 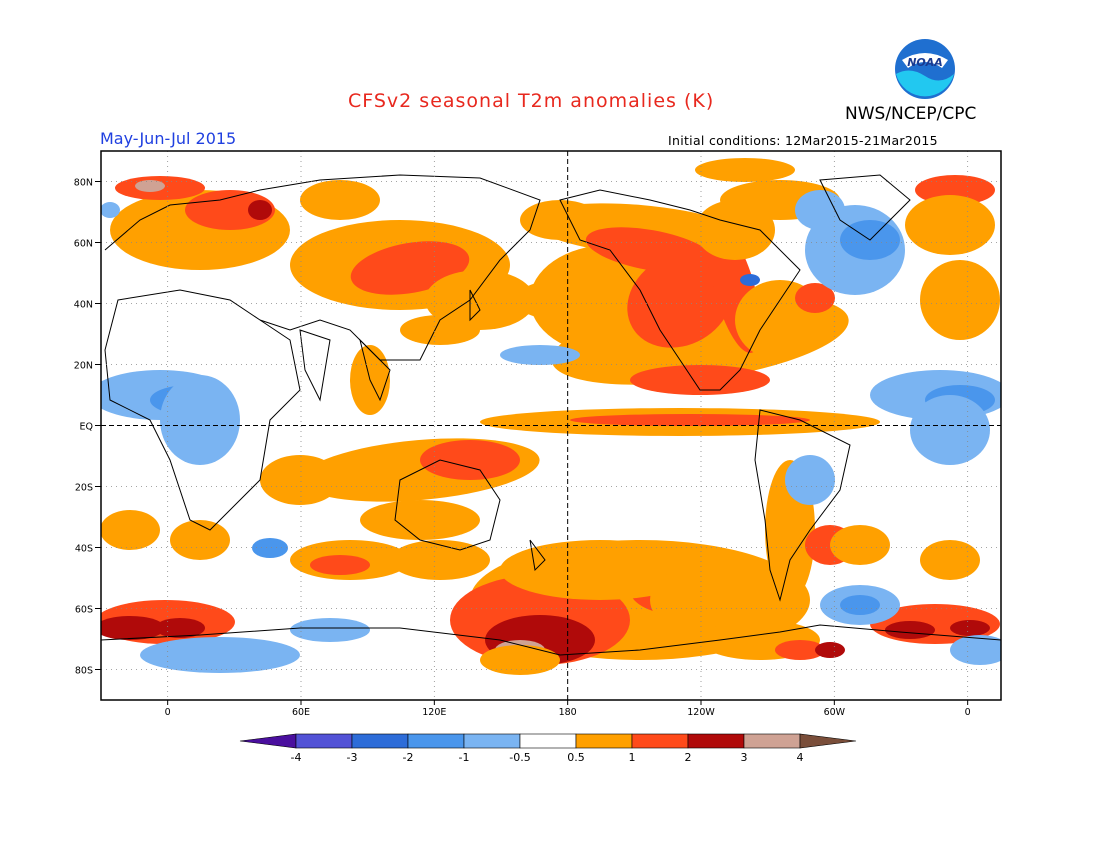 I want to click on latitude-tick-label: EQ, so click(x=86, y=427).